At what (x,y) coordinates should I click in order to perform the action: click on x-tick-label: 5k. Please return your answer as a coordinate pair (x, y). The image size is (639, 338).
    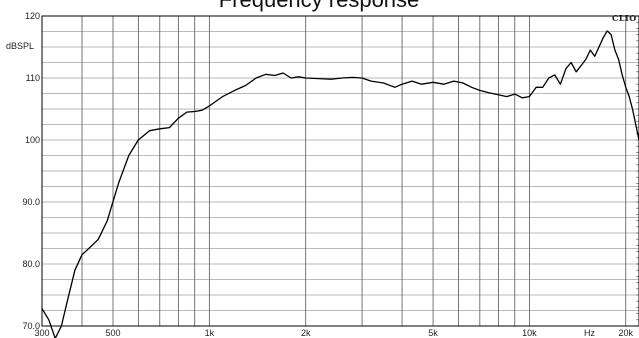
    Looking at the image, I should click on (433, 333).